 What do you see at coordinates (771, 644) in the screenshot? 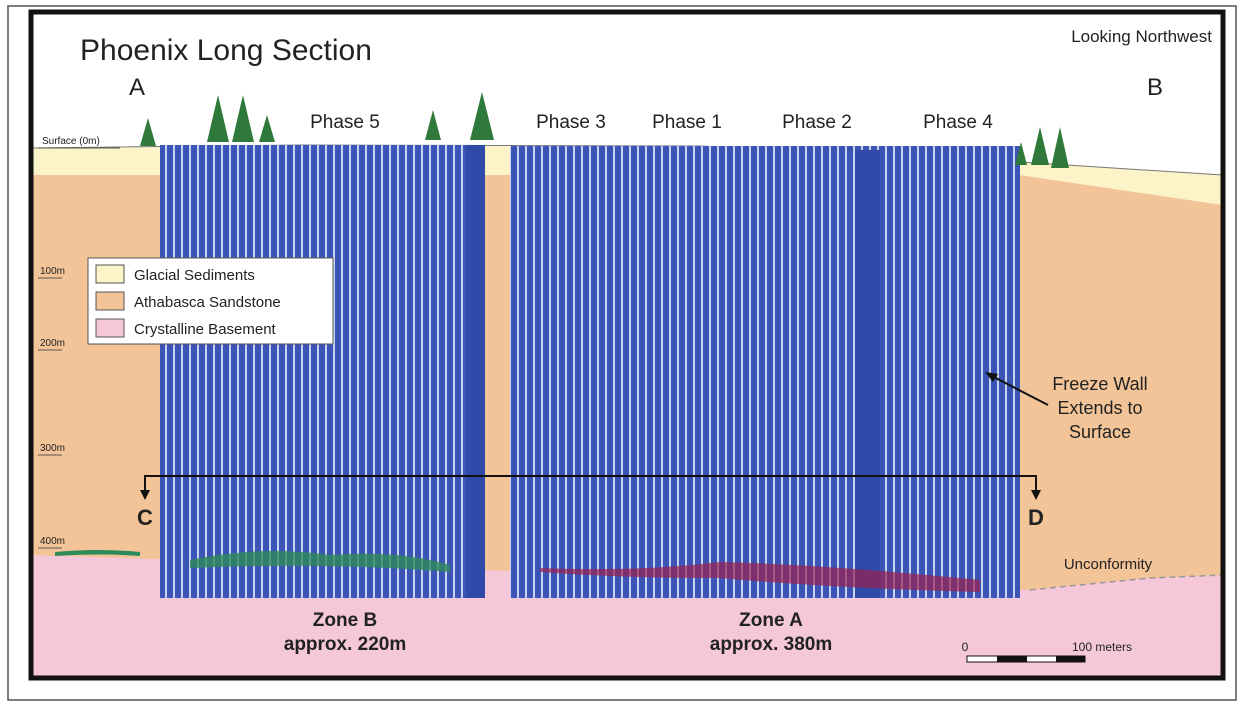
I see `zone-width: approx. 380m` at bounding box center [771, 644].